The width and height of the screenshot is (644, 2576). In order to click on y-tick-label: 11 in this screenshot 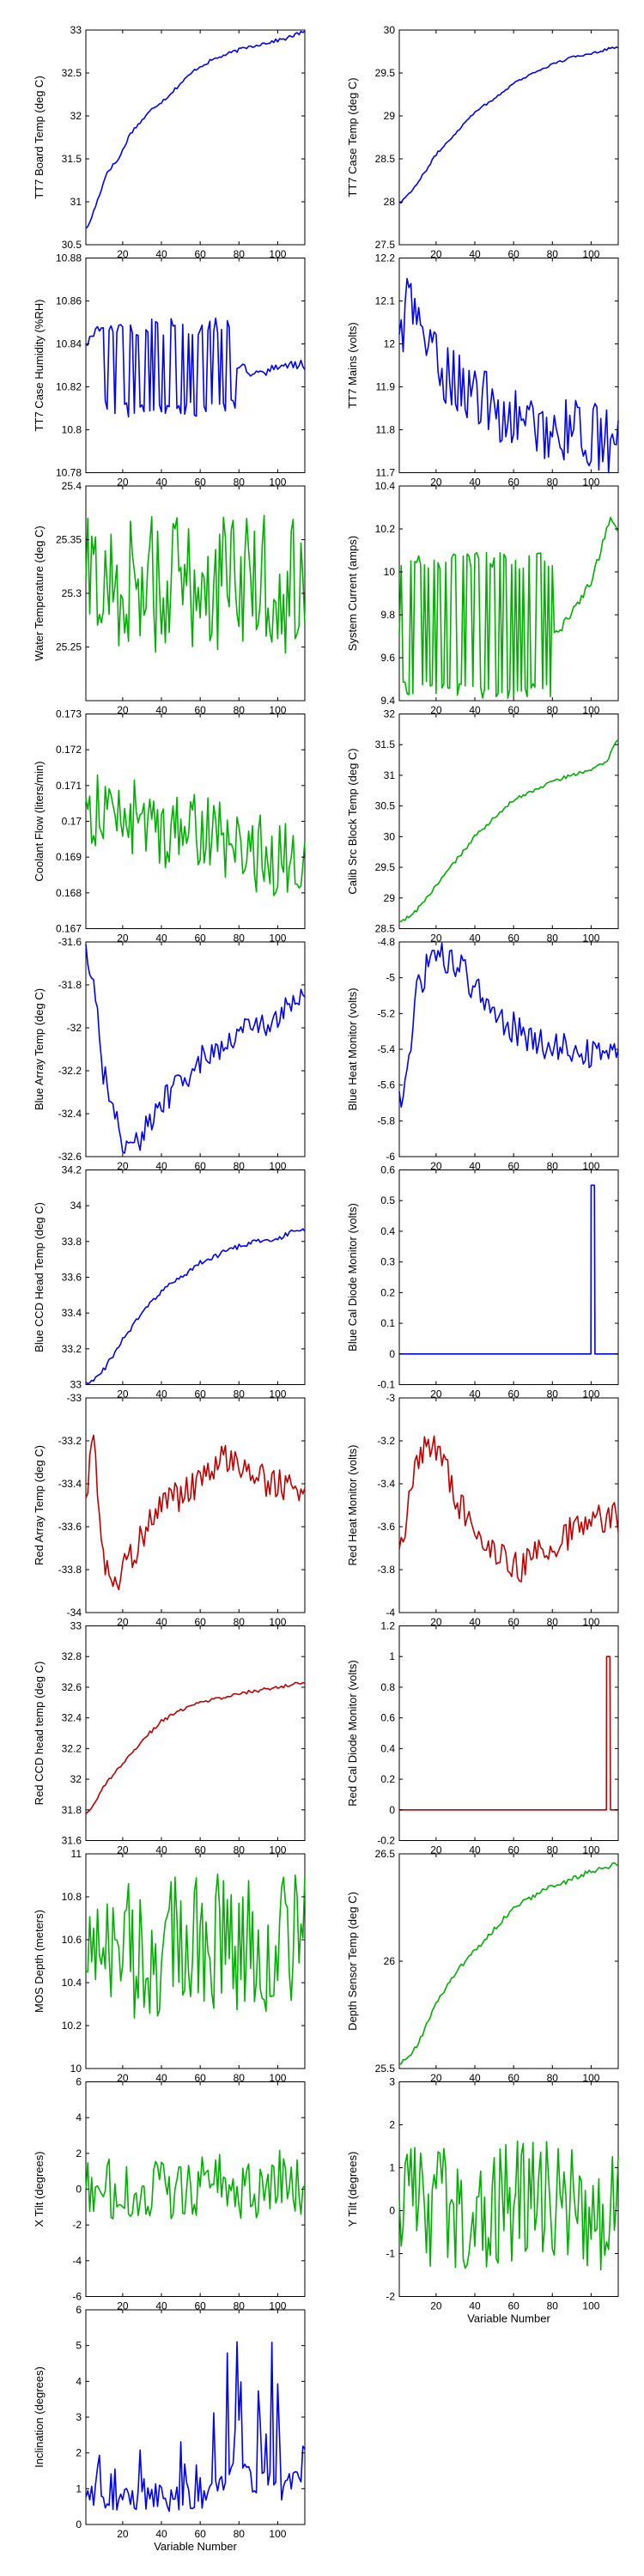, I will do `click(77, 1854)`.